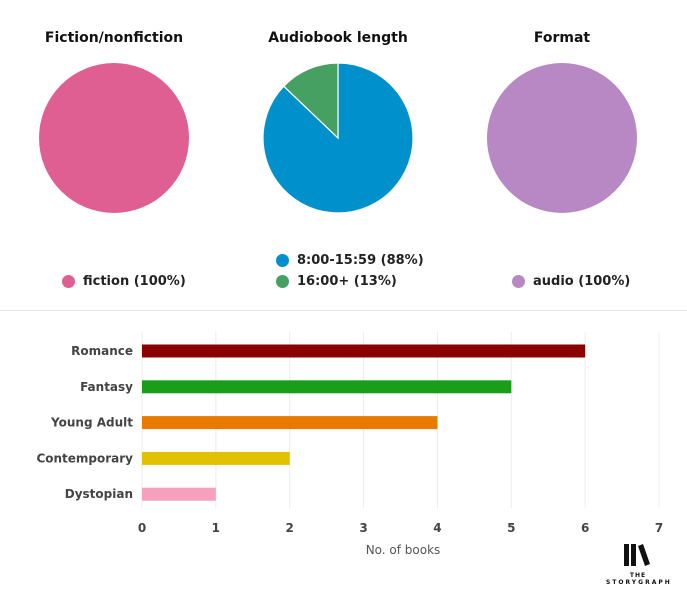 This screenshot has width=687, height=601. What do you see at coordinates (99, 494) in the screenshot?
I see `category-label: Dystopian` at bounding box center [99, 494].